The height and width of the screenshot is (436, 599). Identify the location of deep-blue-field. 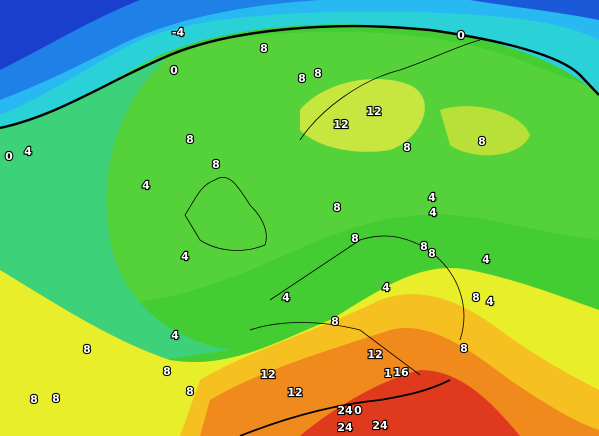
(70, 35).